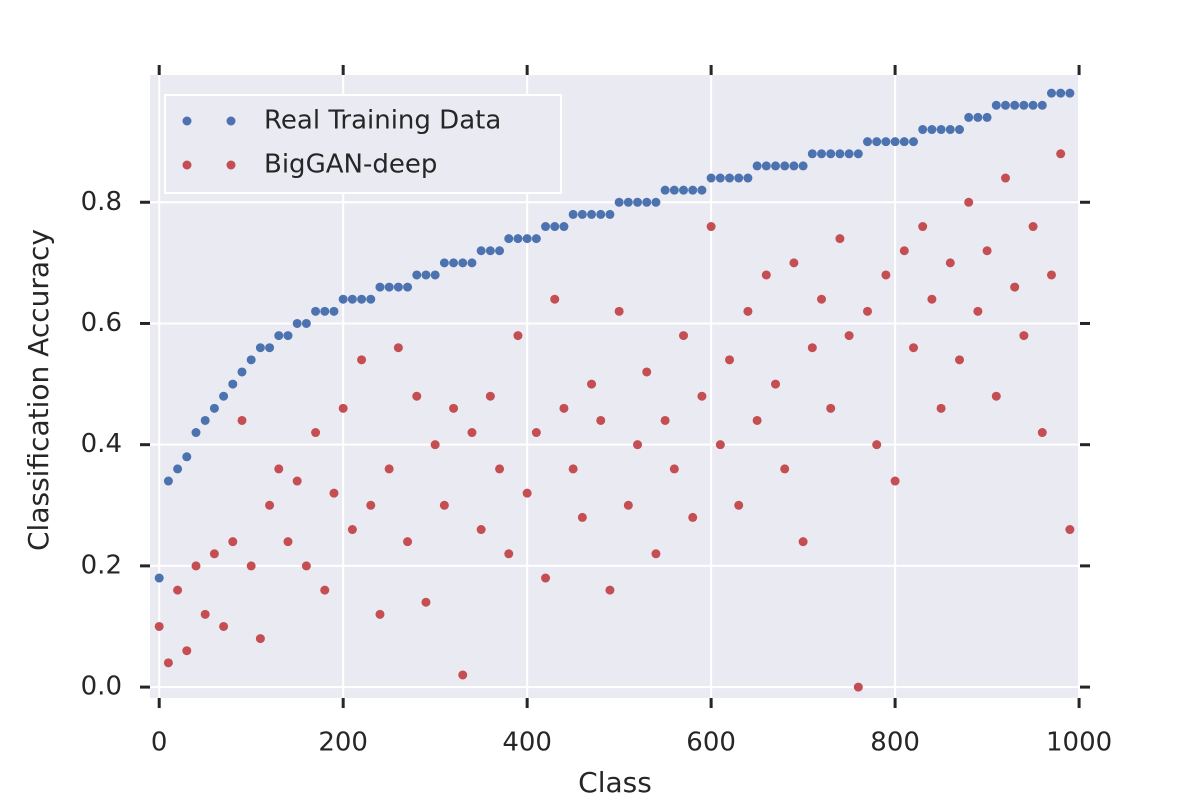  What do you see at coordinates (615, 782) in the screenshot?
I see `x-axis-label: Class` at bounding box center [615, 782].